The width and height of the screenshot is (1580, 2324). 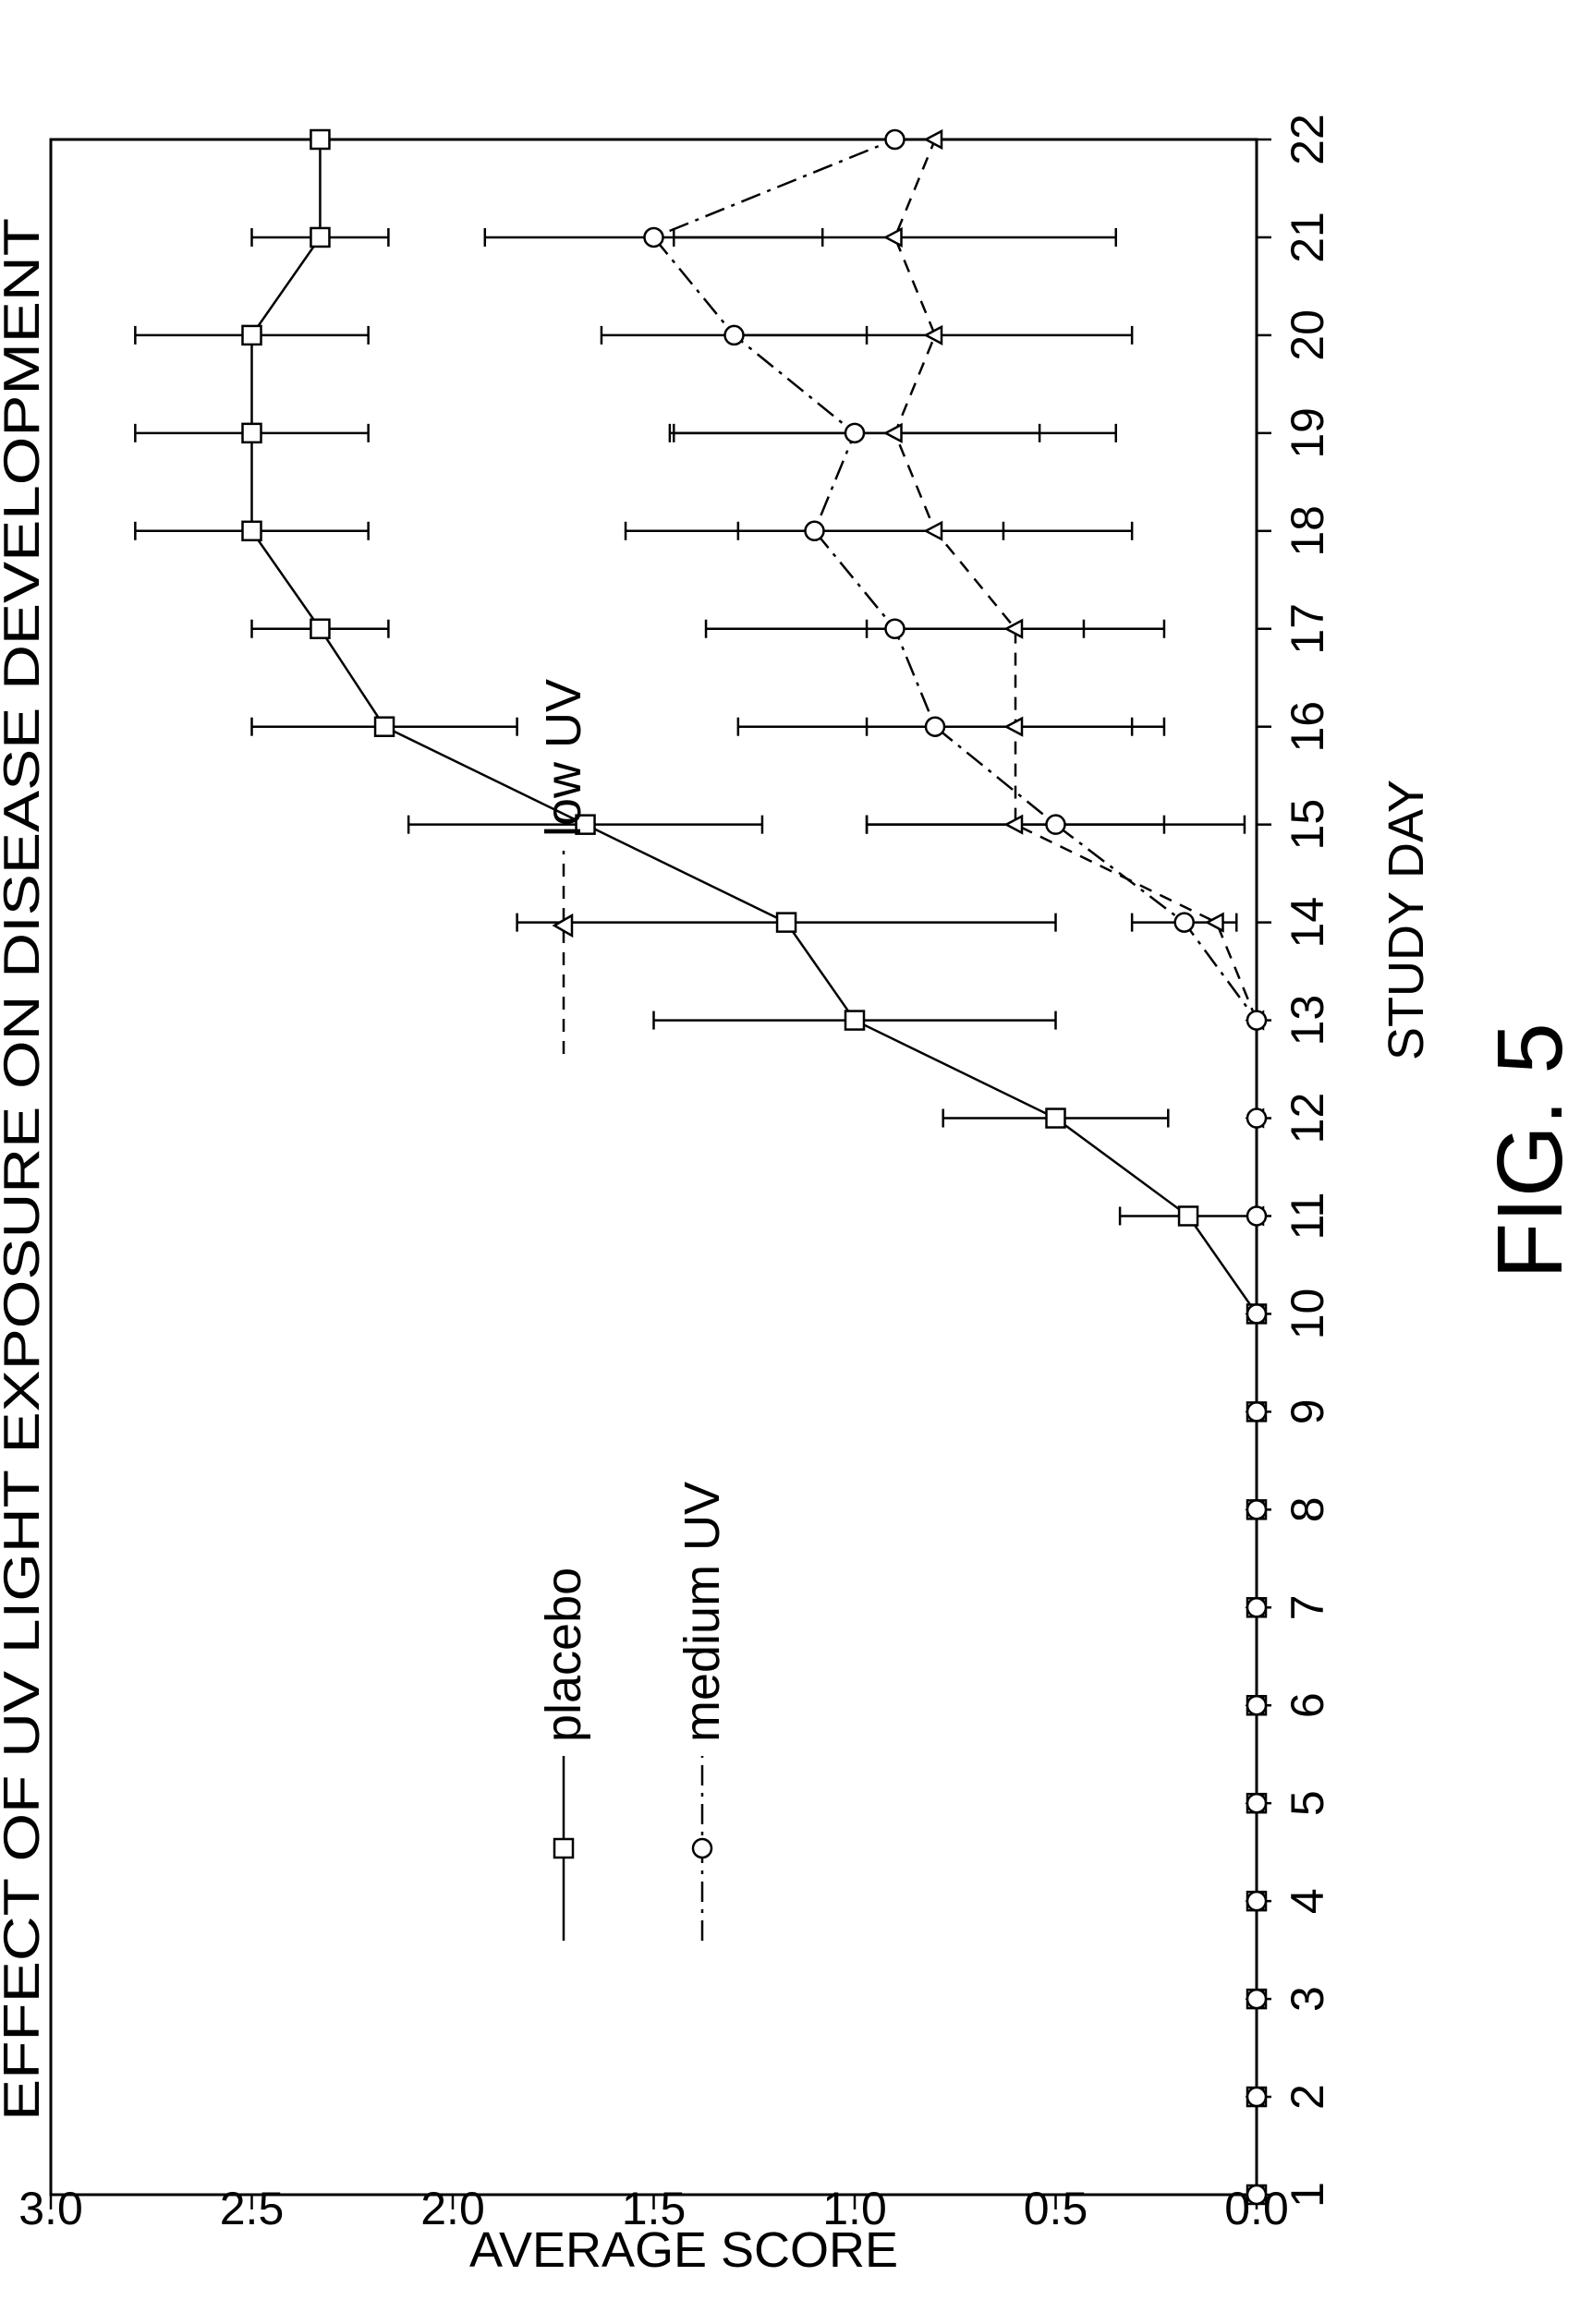 What do you see at coordinates (633, 1310) in the screenshot?
I see `legend: placebo low UV medium UV` at bounding box center [633, 1310].